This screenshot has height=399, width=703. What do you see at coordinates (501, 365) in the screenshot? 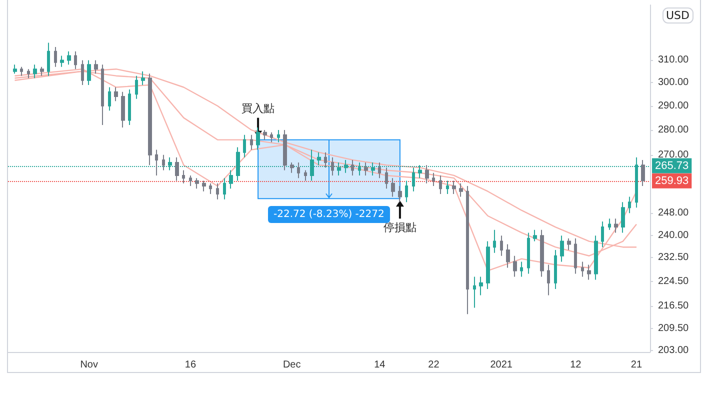
I see `x-tick-label: 2021` at bounding box center [501, 365].